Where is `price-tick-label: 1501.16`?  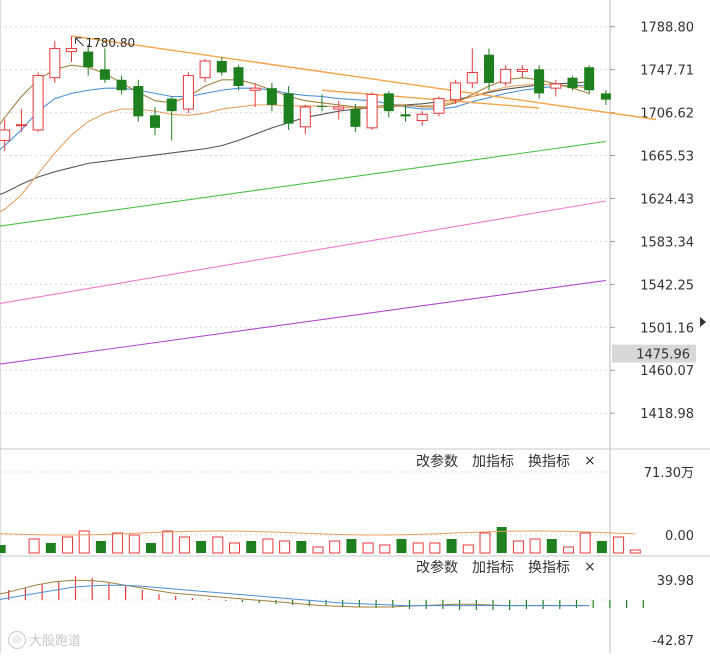
price-tick-label: 1501.16 is located at coordinates (667, 328).